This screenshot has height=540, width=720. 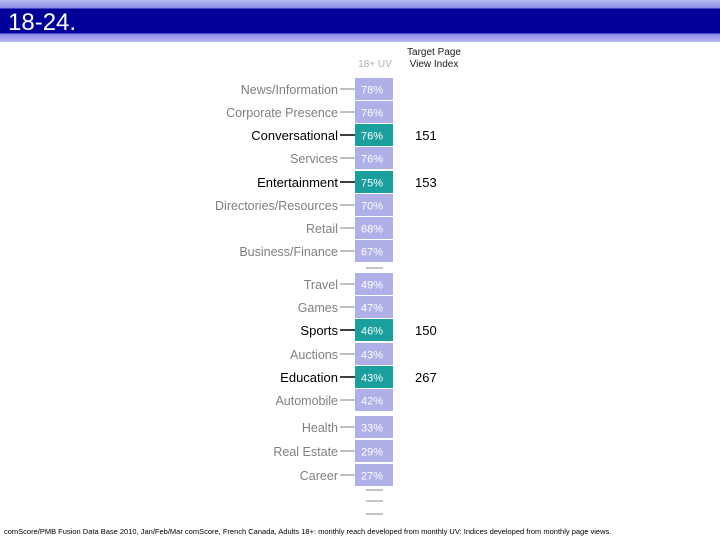 I want to click on uv-value-label: 46%, so click(x=372, y=332).